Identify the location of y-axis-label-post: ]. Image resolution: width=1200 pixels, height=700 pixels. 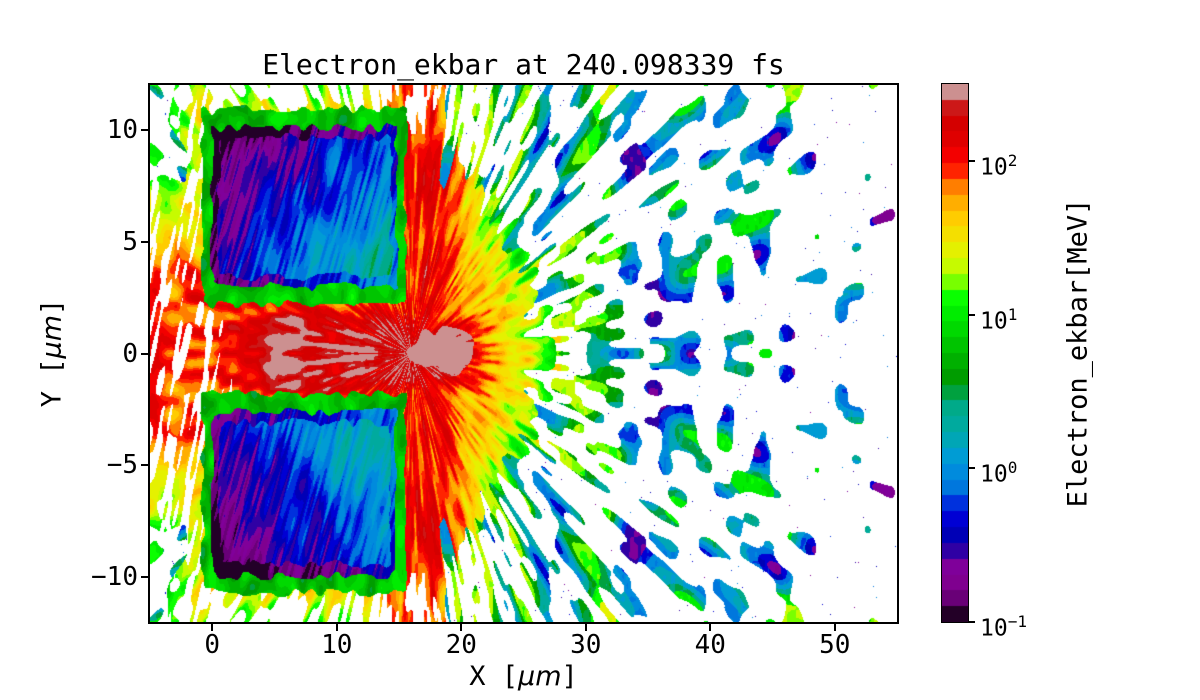
(52, 306).